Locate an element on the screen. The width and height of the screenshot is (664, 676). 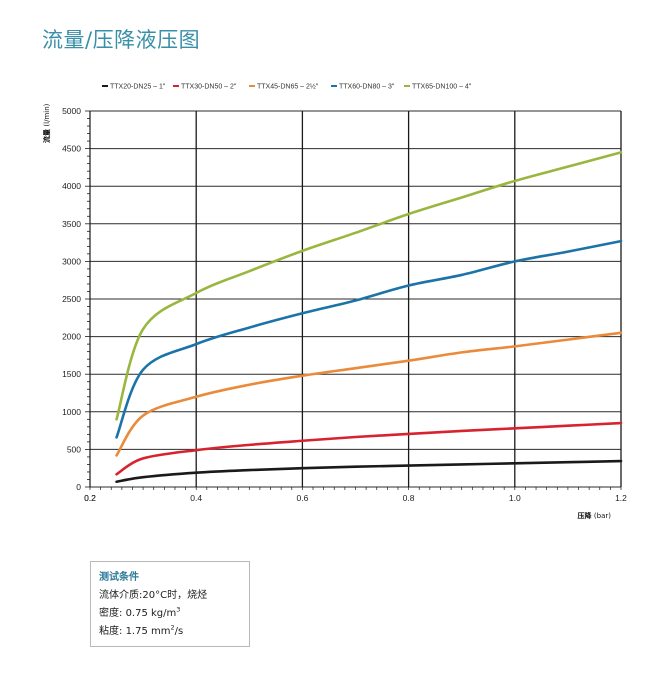
legend-label: TTX65-DN100 – 4" is located at coordinates (442, 87).